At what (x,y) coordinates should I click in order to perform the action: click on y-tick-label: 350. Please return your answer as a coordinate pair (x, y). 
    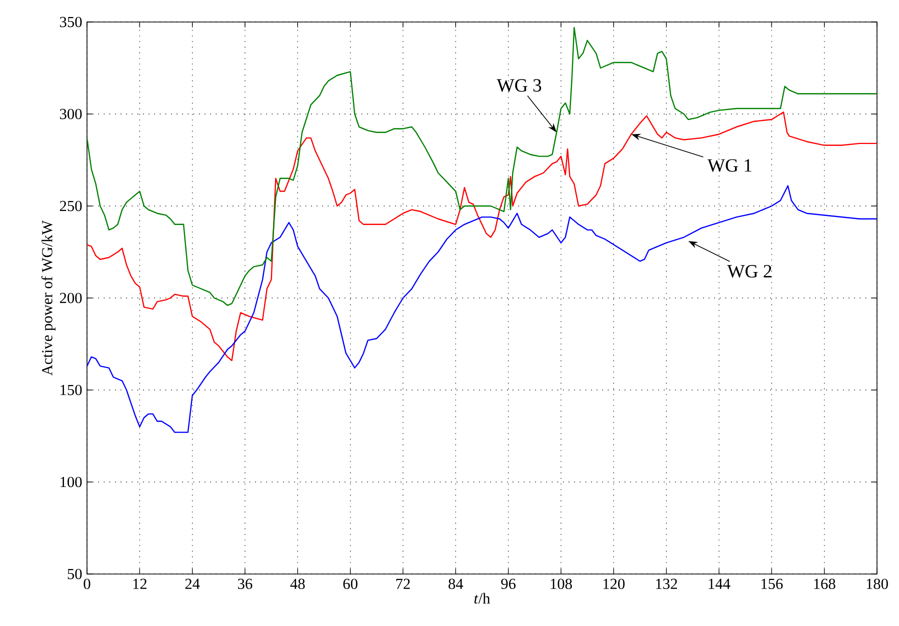
    Looking at the image, I should click on (71, 22).